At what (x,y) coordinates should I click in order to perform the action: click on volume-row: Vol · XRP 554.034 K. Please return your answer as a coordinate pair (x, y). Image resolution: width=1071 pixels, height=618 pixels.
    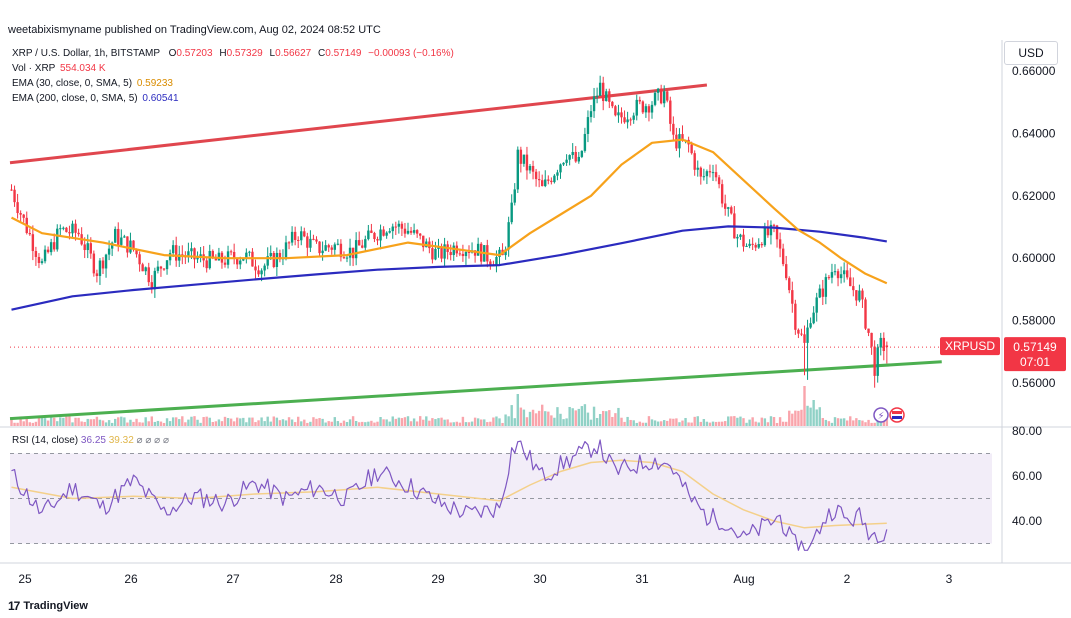
    Looking at the image, I should click on (233, 68).